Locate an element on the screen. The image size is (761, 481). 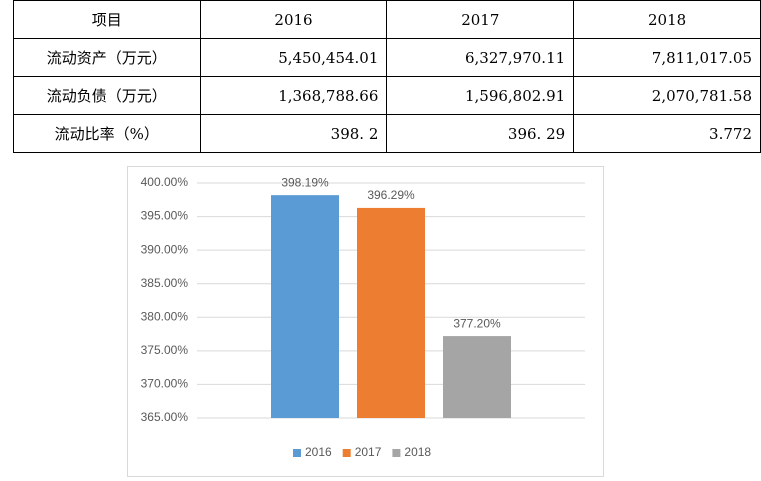
y-tick-label: 390.00% is located at coordinates (165, 249).